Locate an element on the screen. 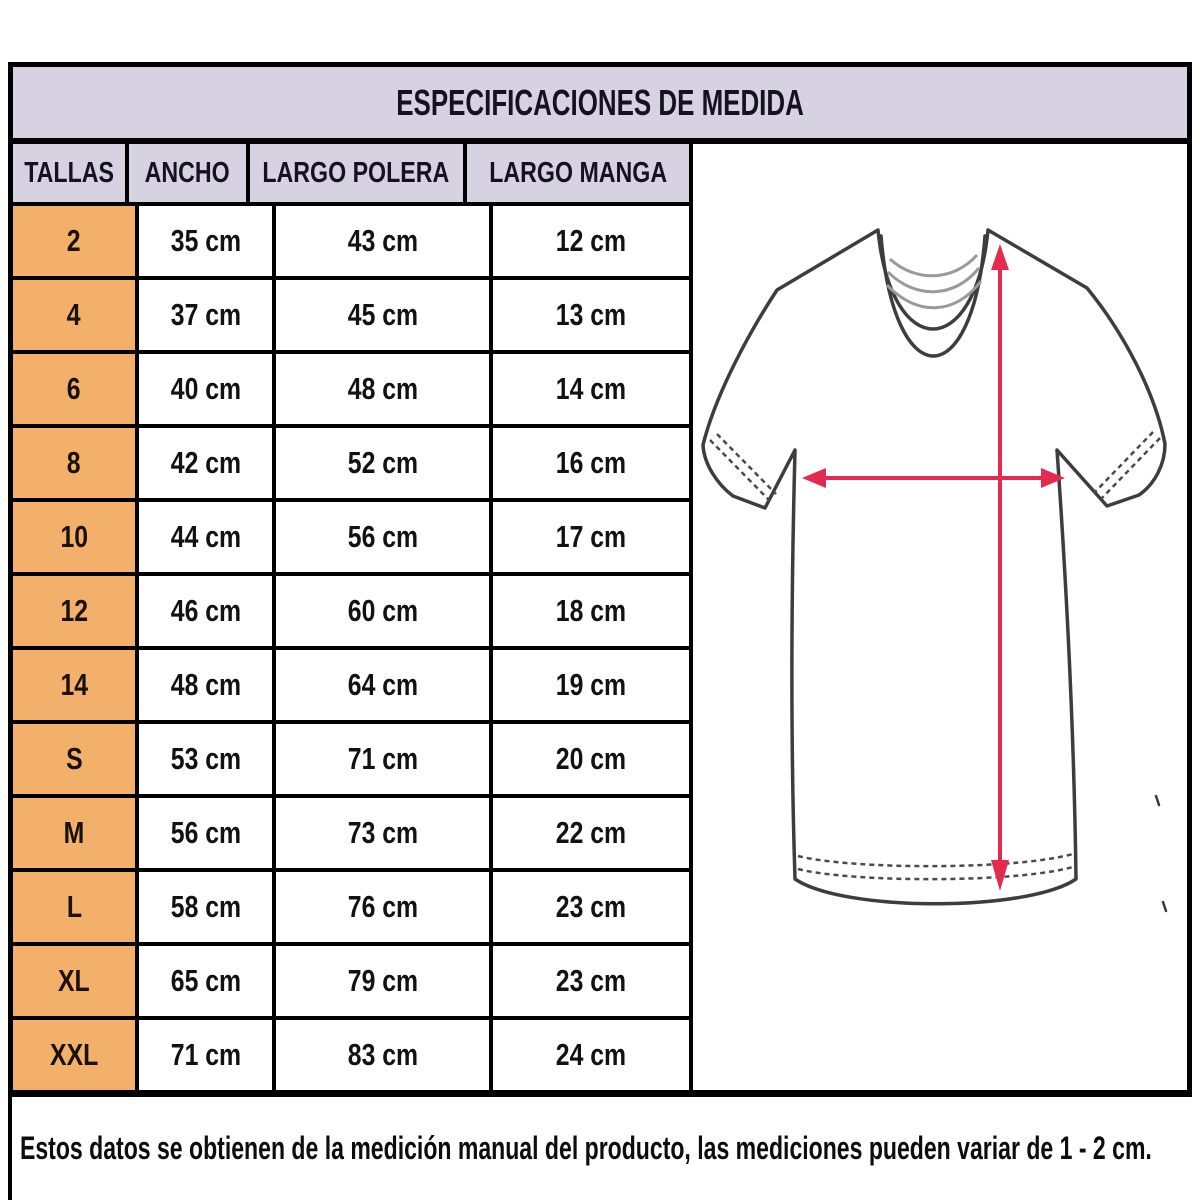 The image size is (1200, 1200). size-cell: 10 is located at coordinates (76, 537).